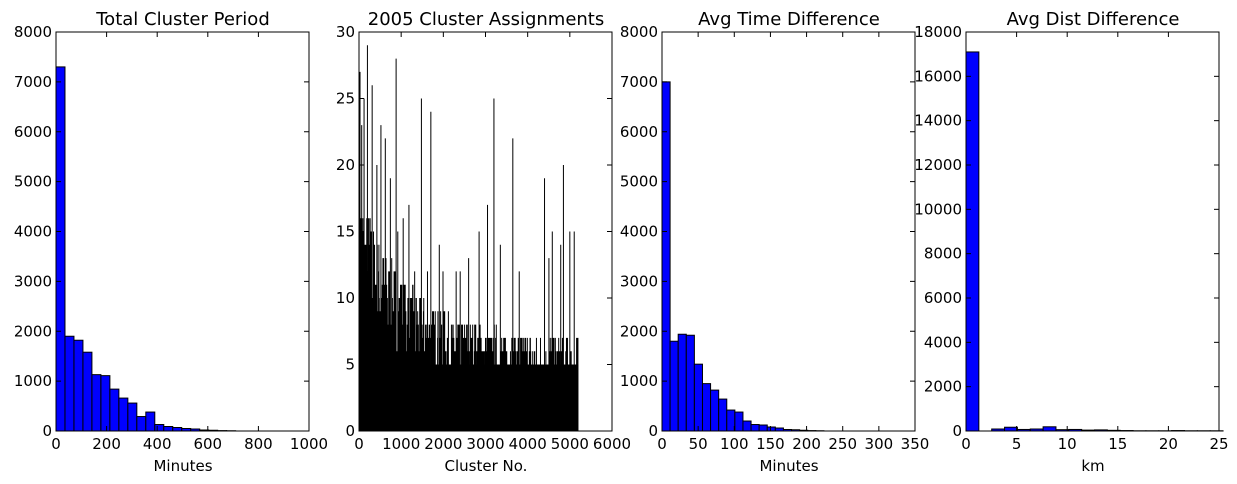 The width and height of the screenshot is (1237, 484). Describe the element at coordinates (443, 444) in the screenshot. I see `x-tick-label: 2000` at that location.